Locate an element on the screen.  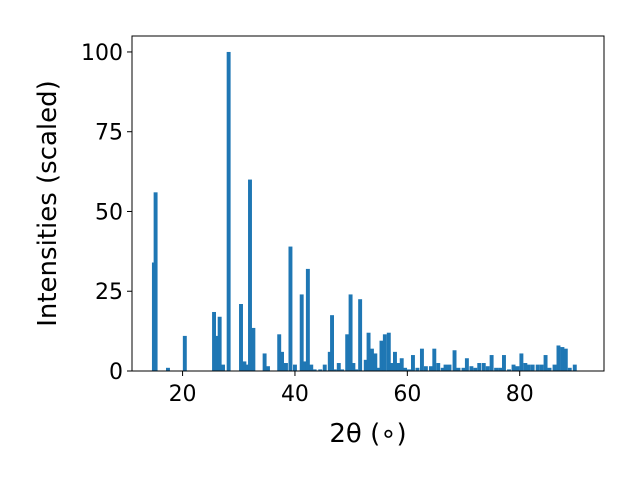
y-tick-label: 100 is located at coordinates (102, 53).